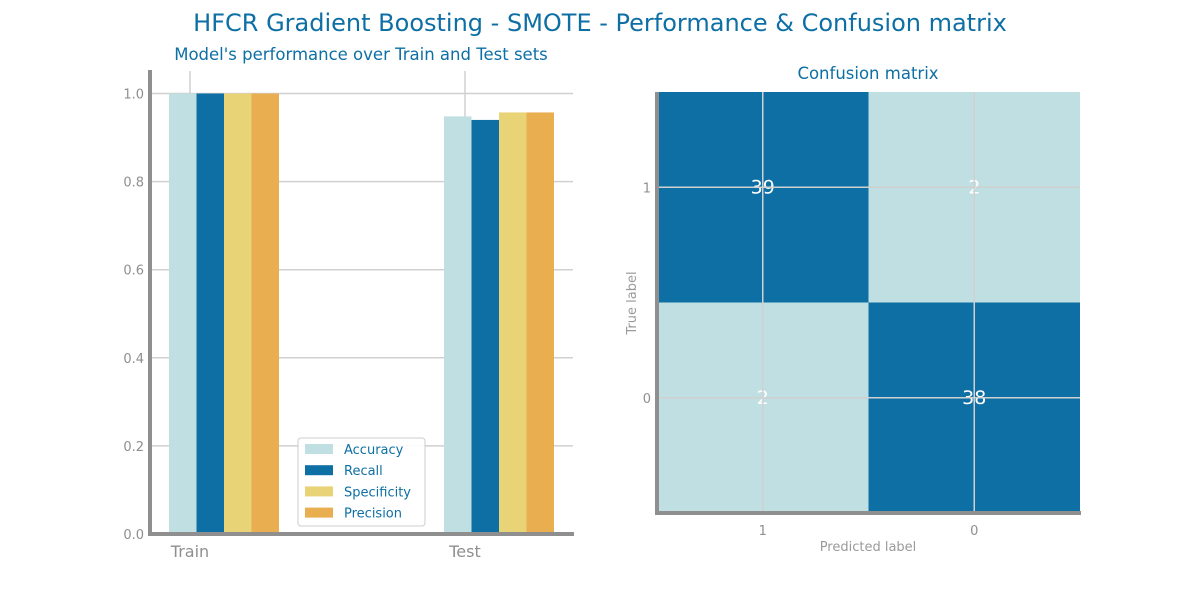 This screenshot has height=600, width=1200. What do you see at coordinates (265, 313) in the screenshot?
I see `bar-precision-train` at bounding box center [265, 313].